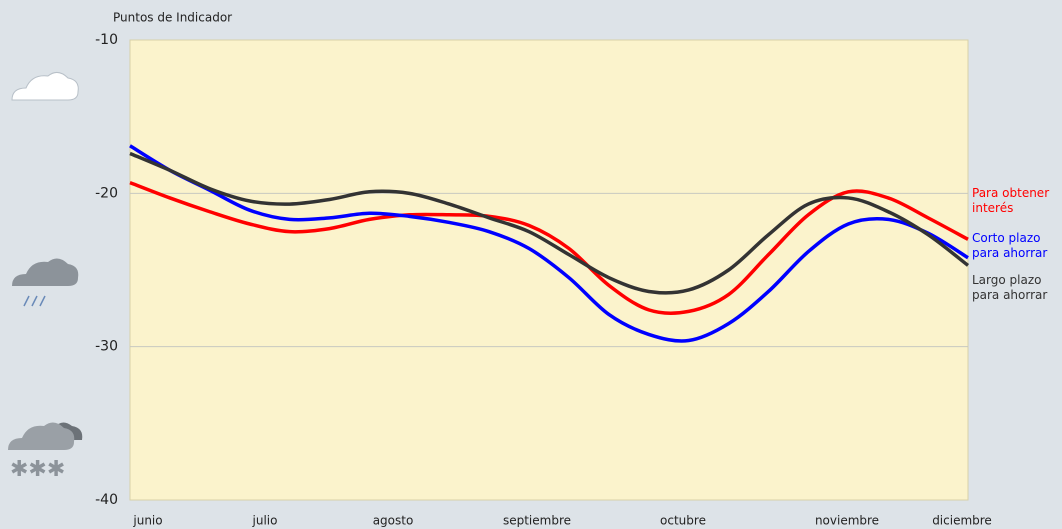 This screenshot has width=1062, height=529. I want to click on x-tick-label: septiembre, so click(537, 521).